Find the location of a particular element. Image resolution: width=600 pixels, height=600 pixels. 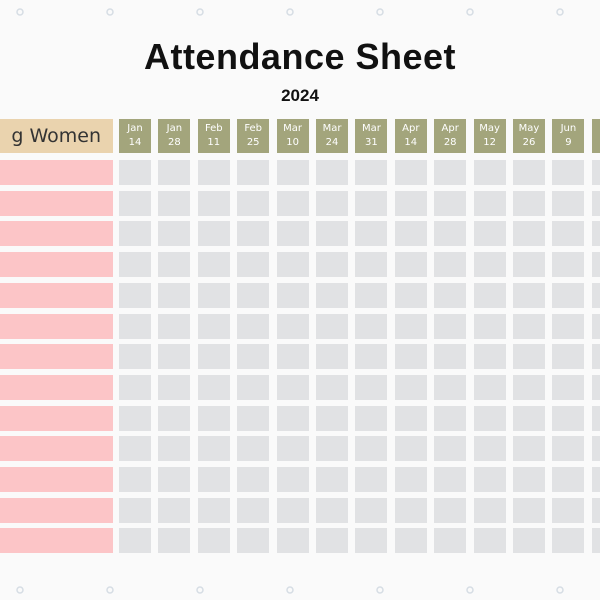

column-header: May 26 is located at coordinates (529, 136).